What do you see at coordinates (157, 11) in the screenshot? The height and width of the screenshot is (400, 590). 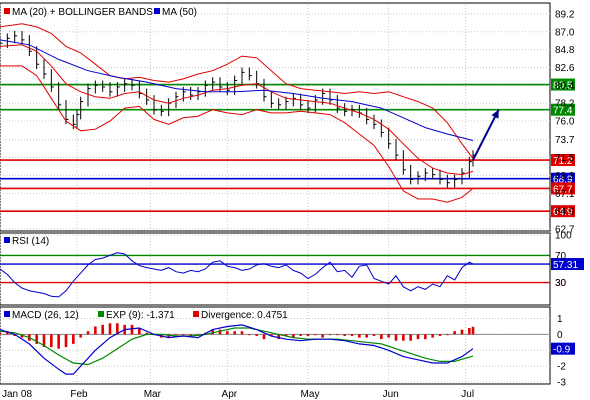 I see `legend-swatch-ma50` at bounding box center [157, 11].